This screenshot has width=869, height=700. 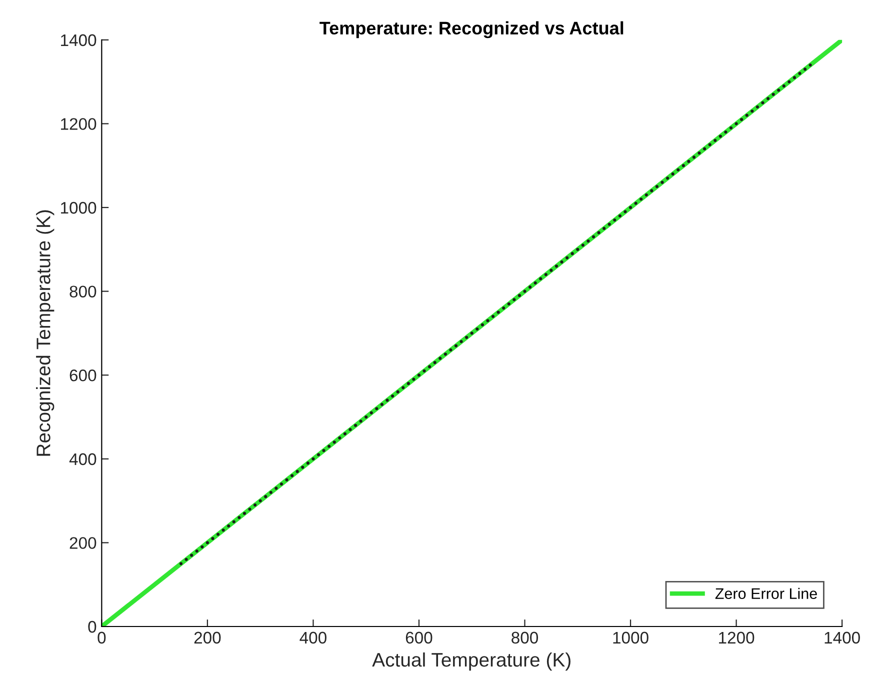 I want to click on x-tick-label: 1400, so click(x=842, y=638).